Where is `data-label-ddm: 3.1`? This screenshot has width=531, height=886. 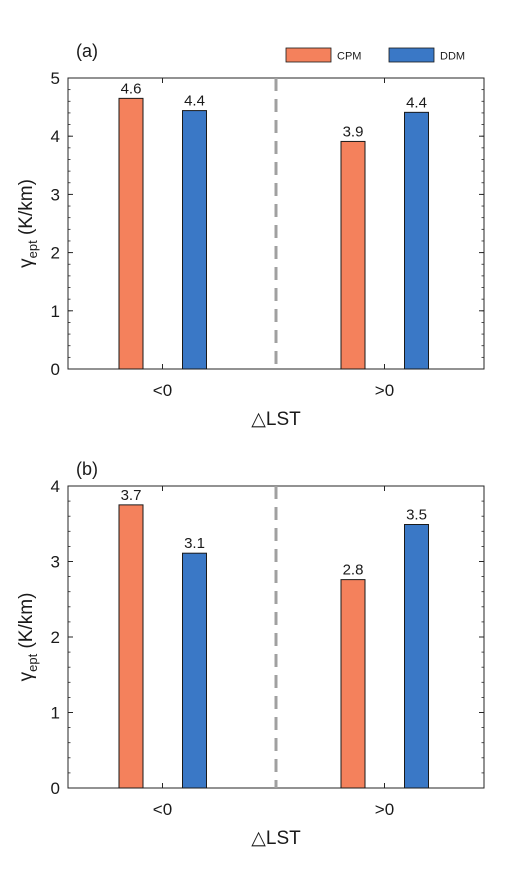 data-label-ddm: 3.1 is located at coordinates (194, 543).